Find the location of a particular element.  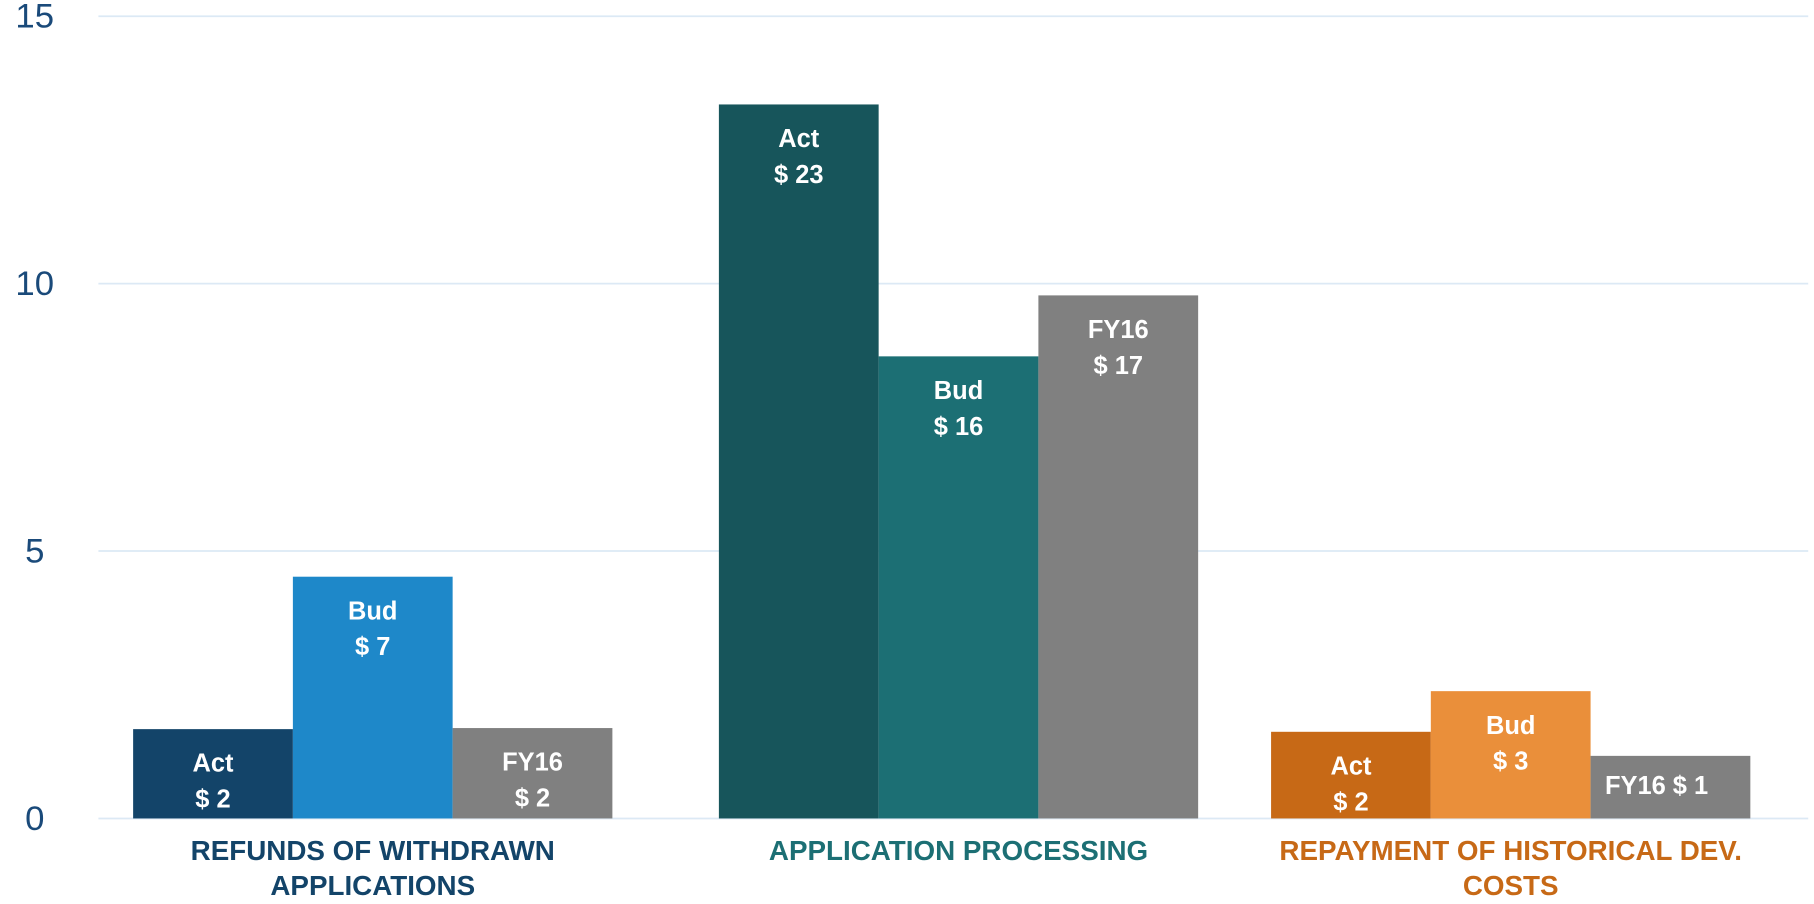

bar-label-amount: $ 1 is located at coordinates (1690, 786).